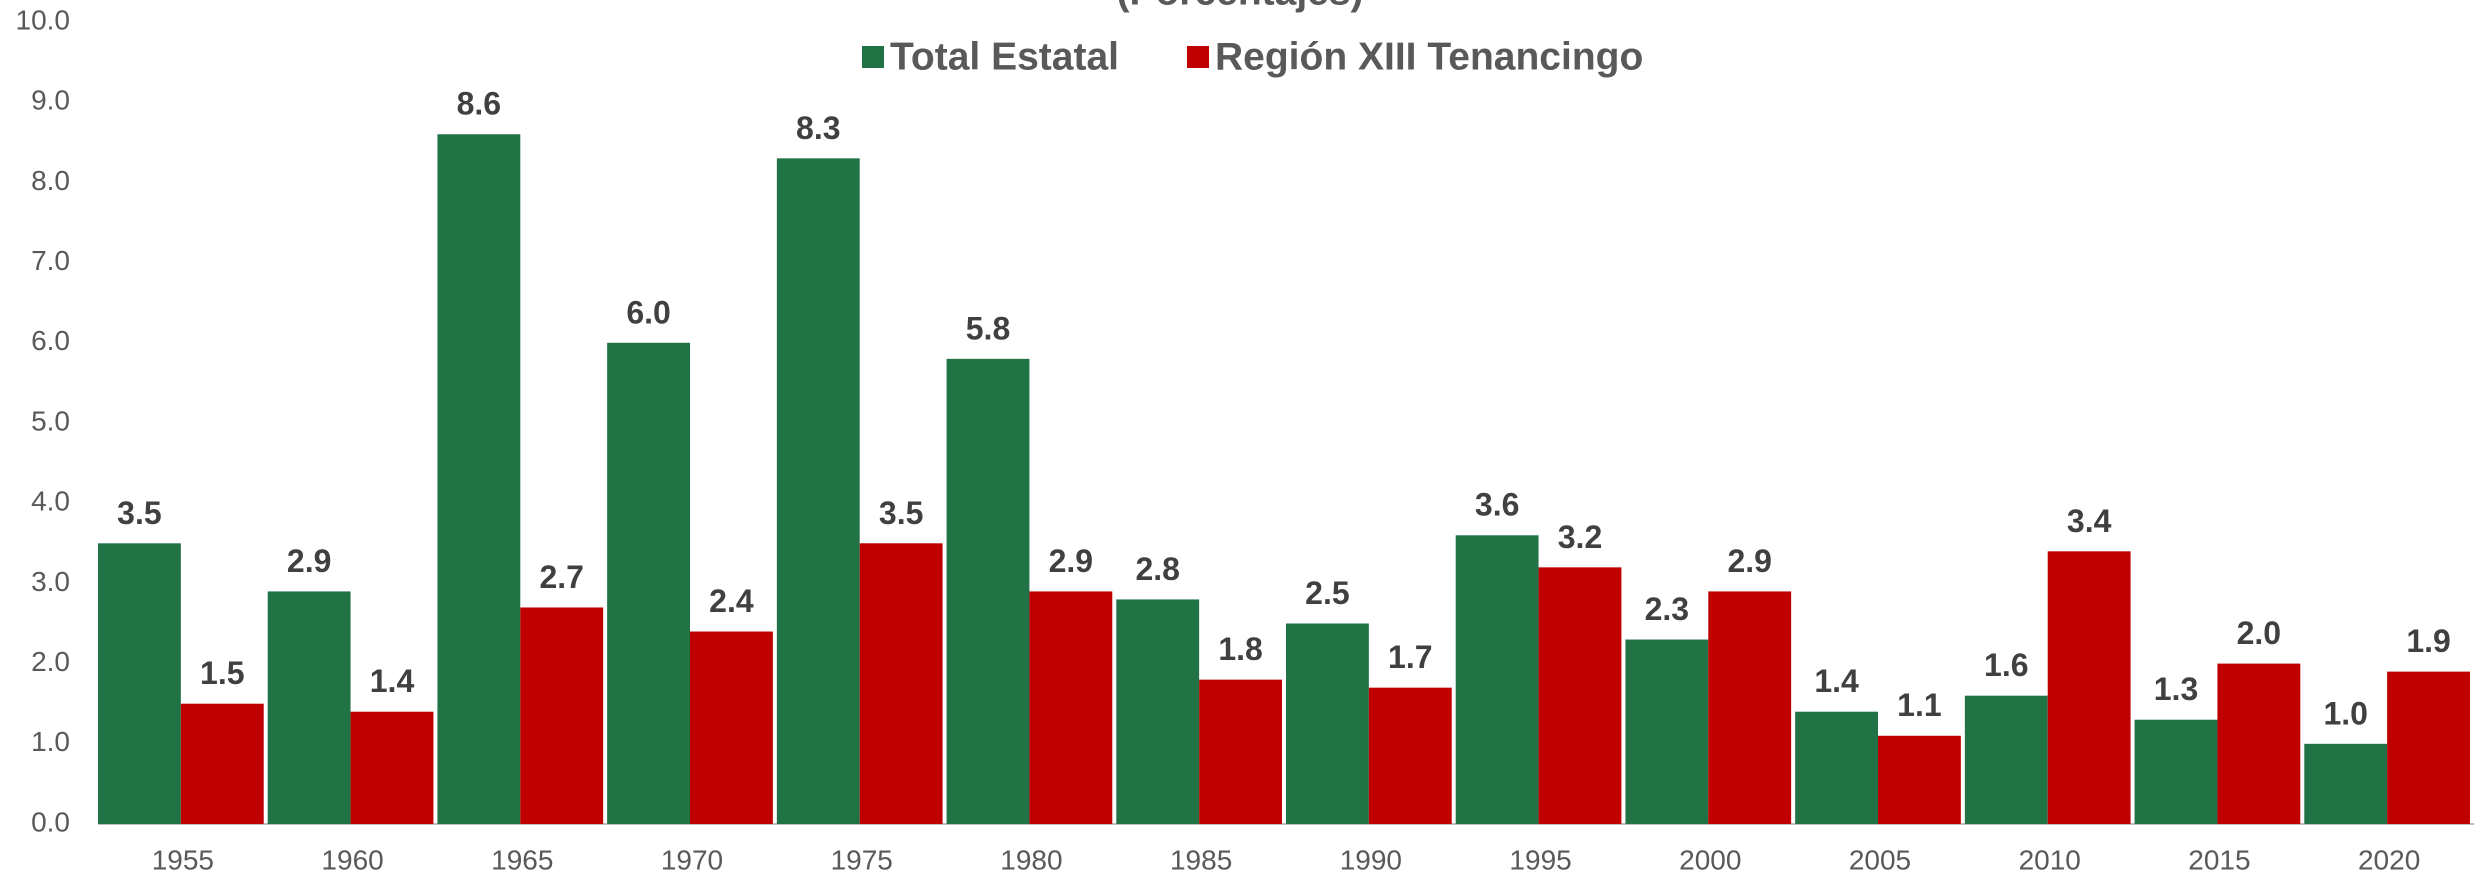 This screenshot has height=881, width=2481. Describe the element at coordinates (1327, 593) in the screenshot. I see `data-label: 2.5` at that location.